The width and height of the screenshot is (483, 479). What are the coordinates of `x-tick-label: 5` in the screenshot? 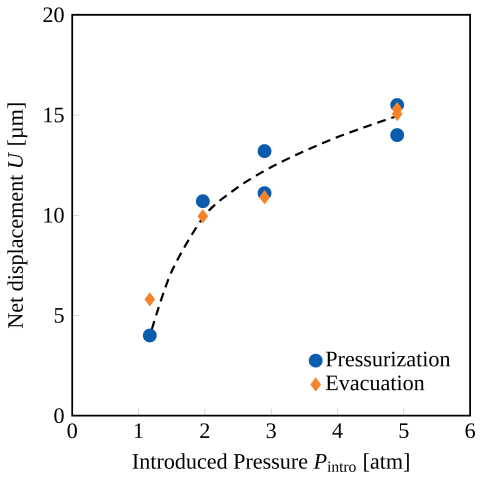 It's located at (404, 430).